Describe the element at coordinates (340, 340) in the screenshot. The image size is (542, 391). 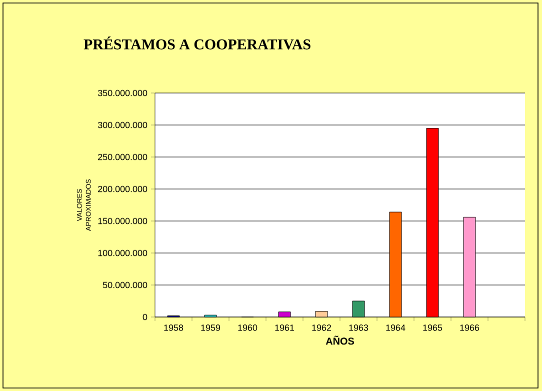
I see `x-axis-title: AÑOS` at that location.